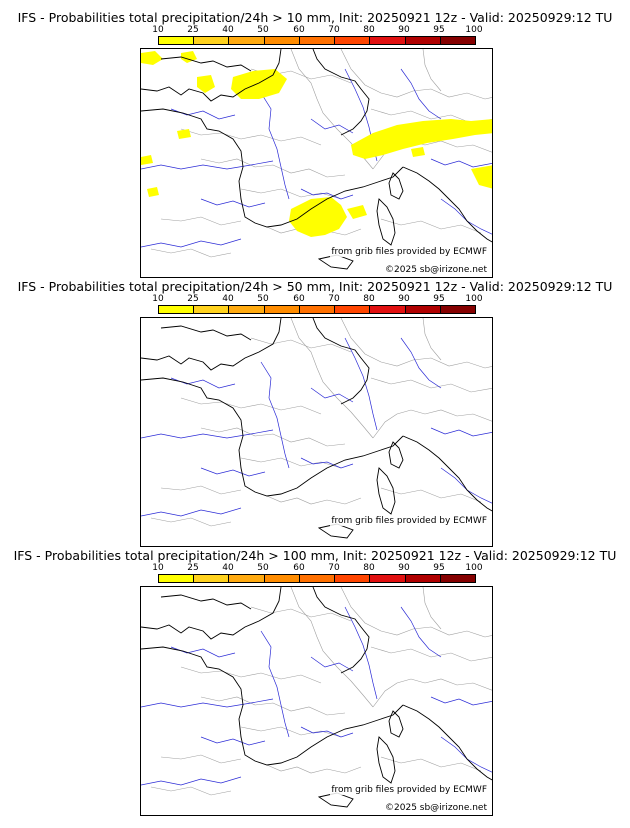 The image size is (630, 828). What do you see at coordinates (409, 790) in the screenshot?
I see `credit-source: from grib files provided by ECMWF` at bounding box center [409, 790].